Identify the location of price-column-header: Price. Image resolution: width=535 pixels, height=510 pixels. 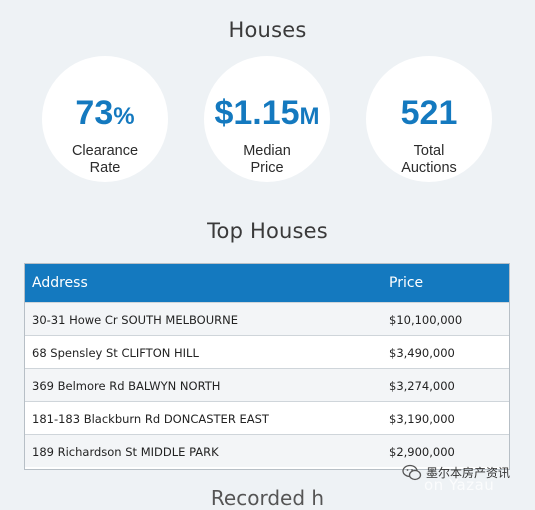
(406, 283).